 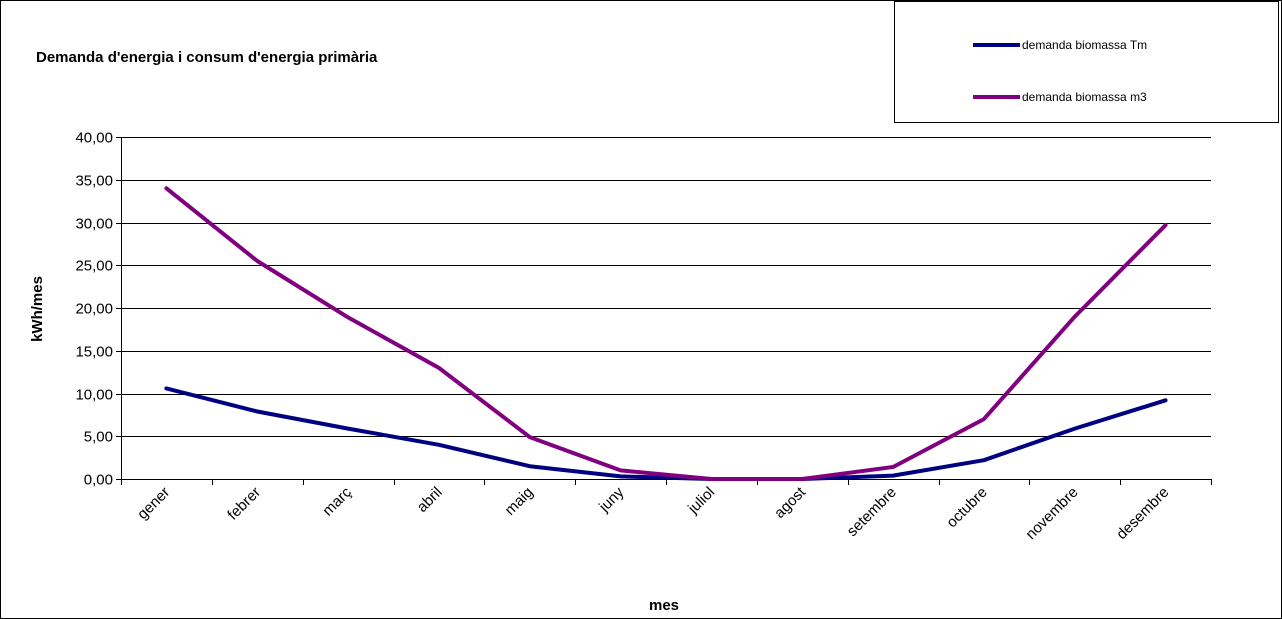 What do you see at coordinates (94, 224) in the screenshot?
I see `y-tick-label: 30,00` at bounding box center [94, 224].